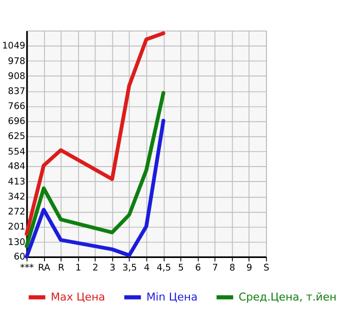 The width and height of the screenshot is (345, 335). Describe the element at coordinates (20, 257) in the screenshot. I see `y-tick-label: 60` at that location.